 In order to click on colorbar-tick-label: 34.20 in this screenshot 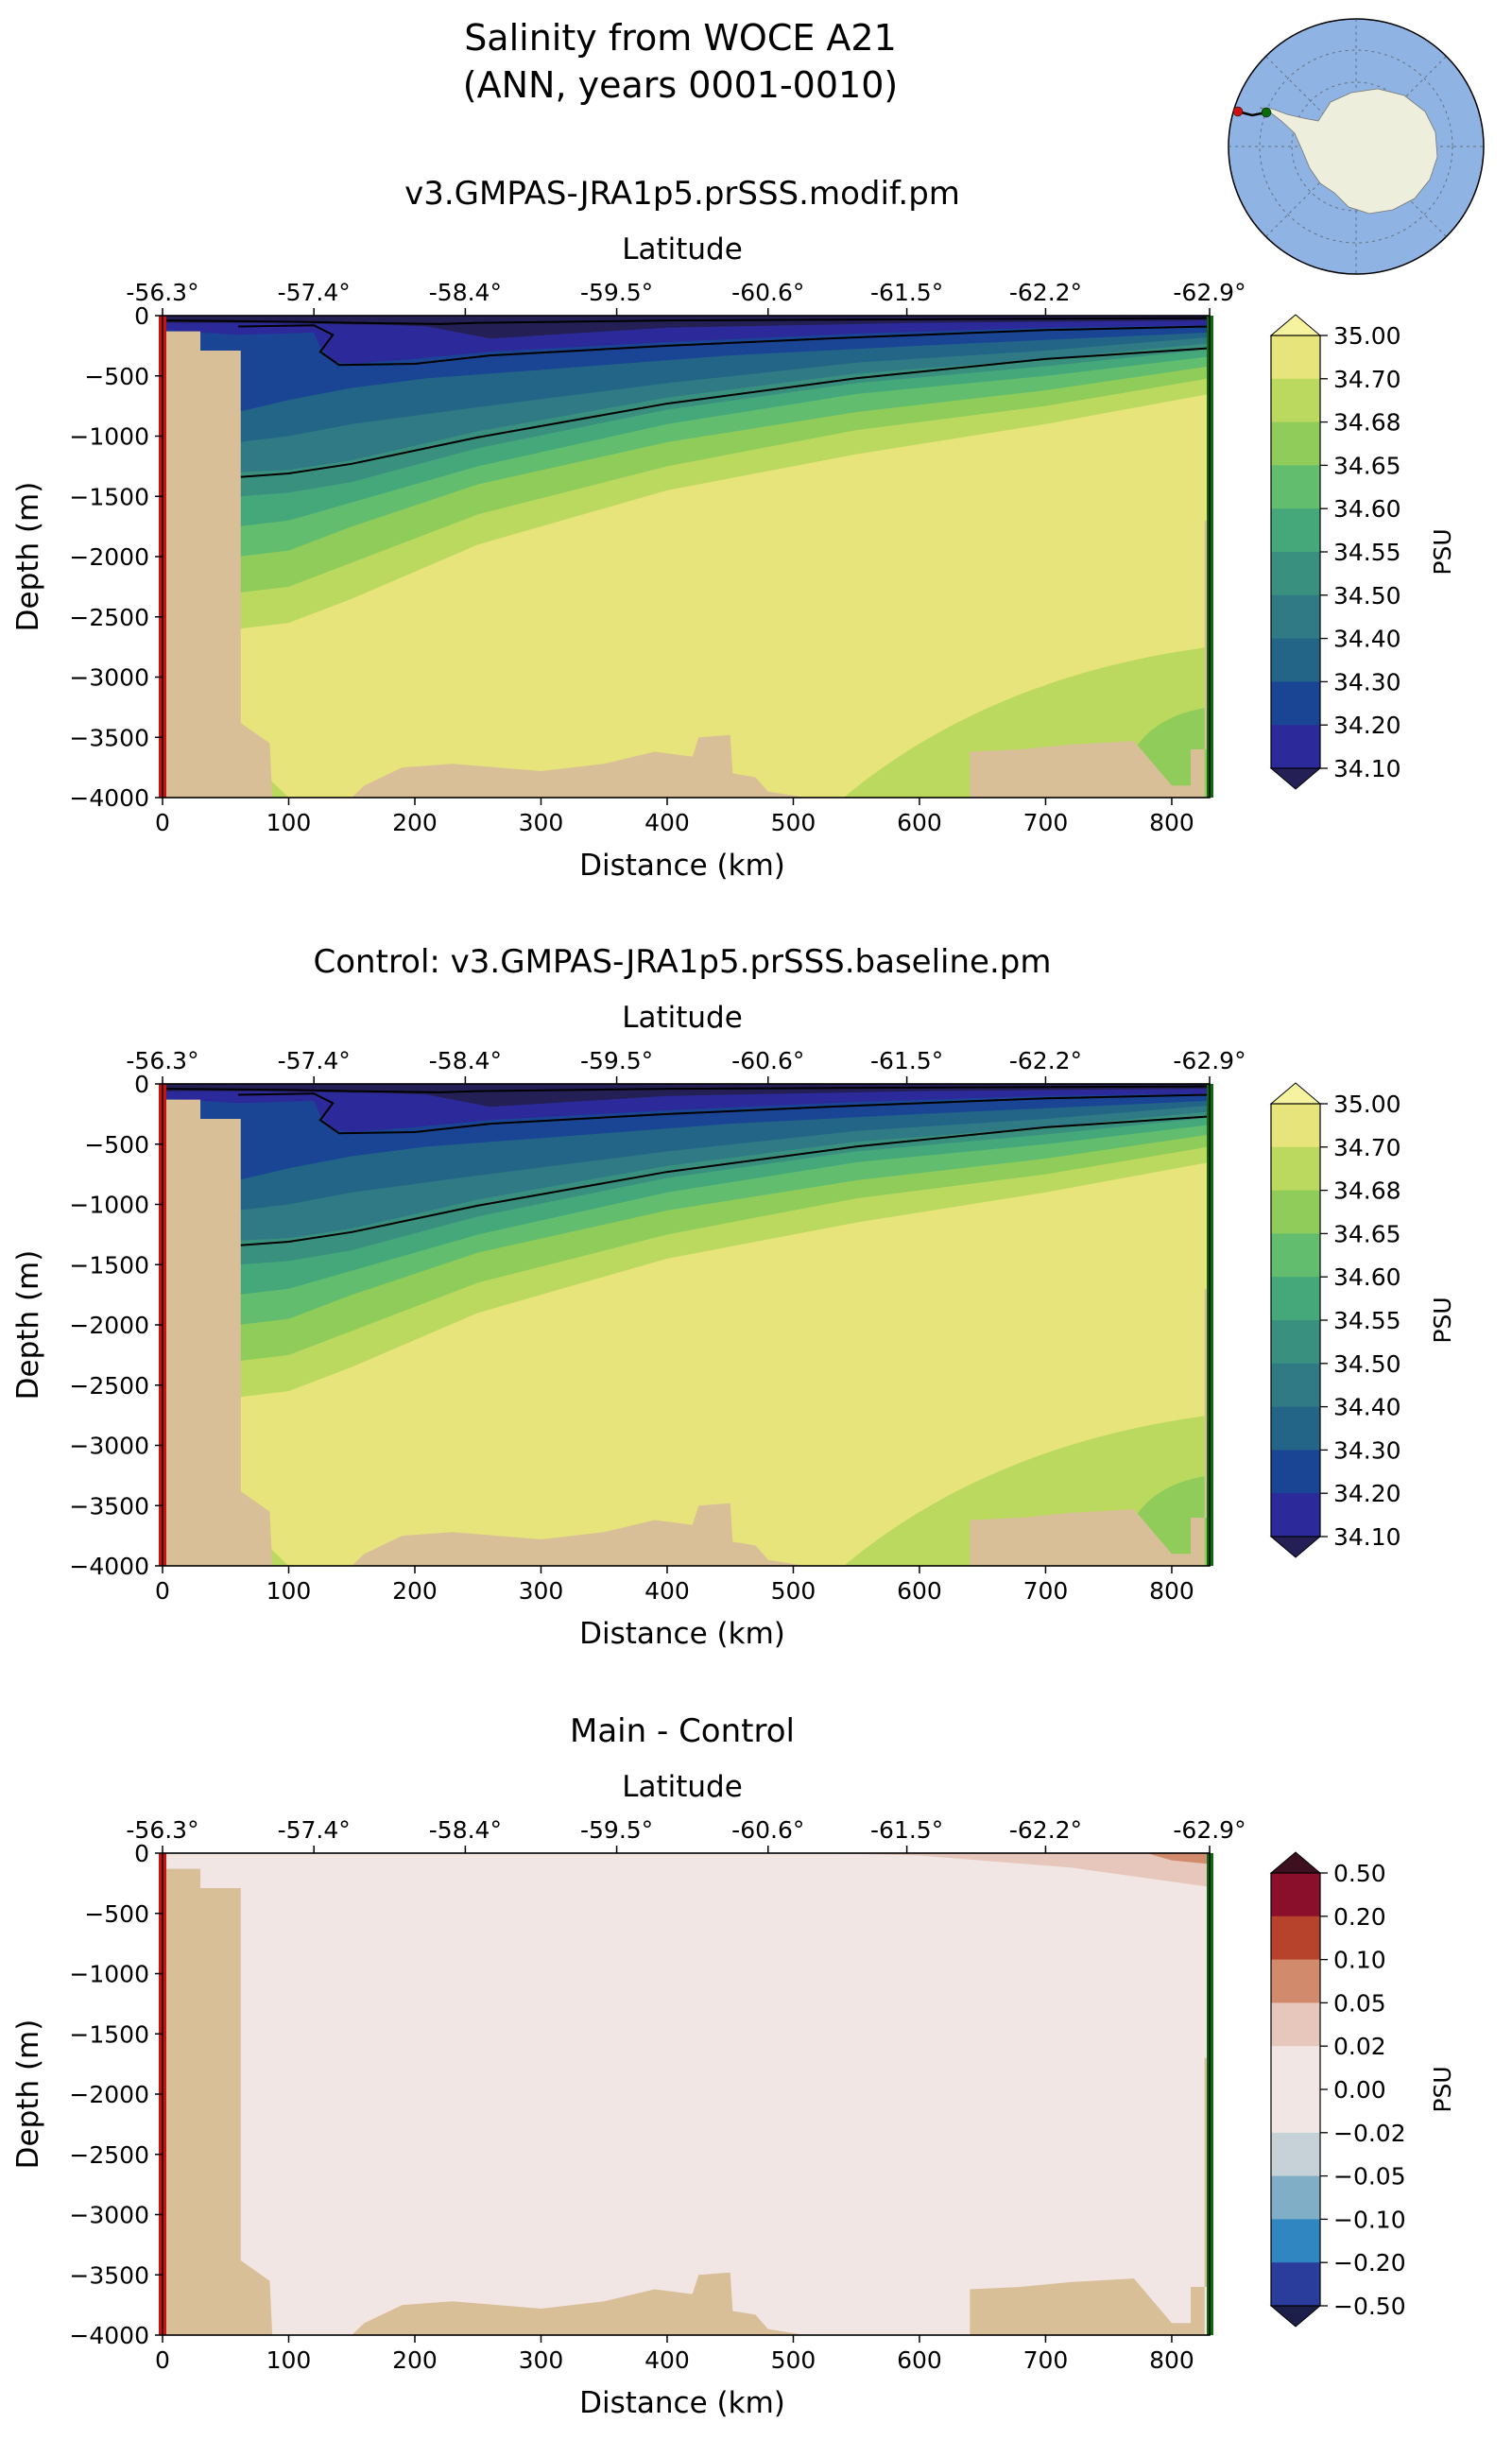, I will do `click(1367, 725)`.